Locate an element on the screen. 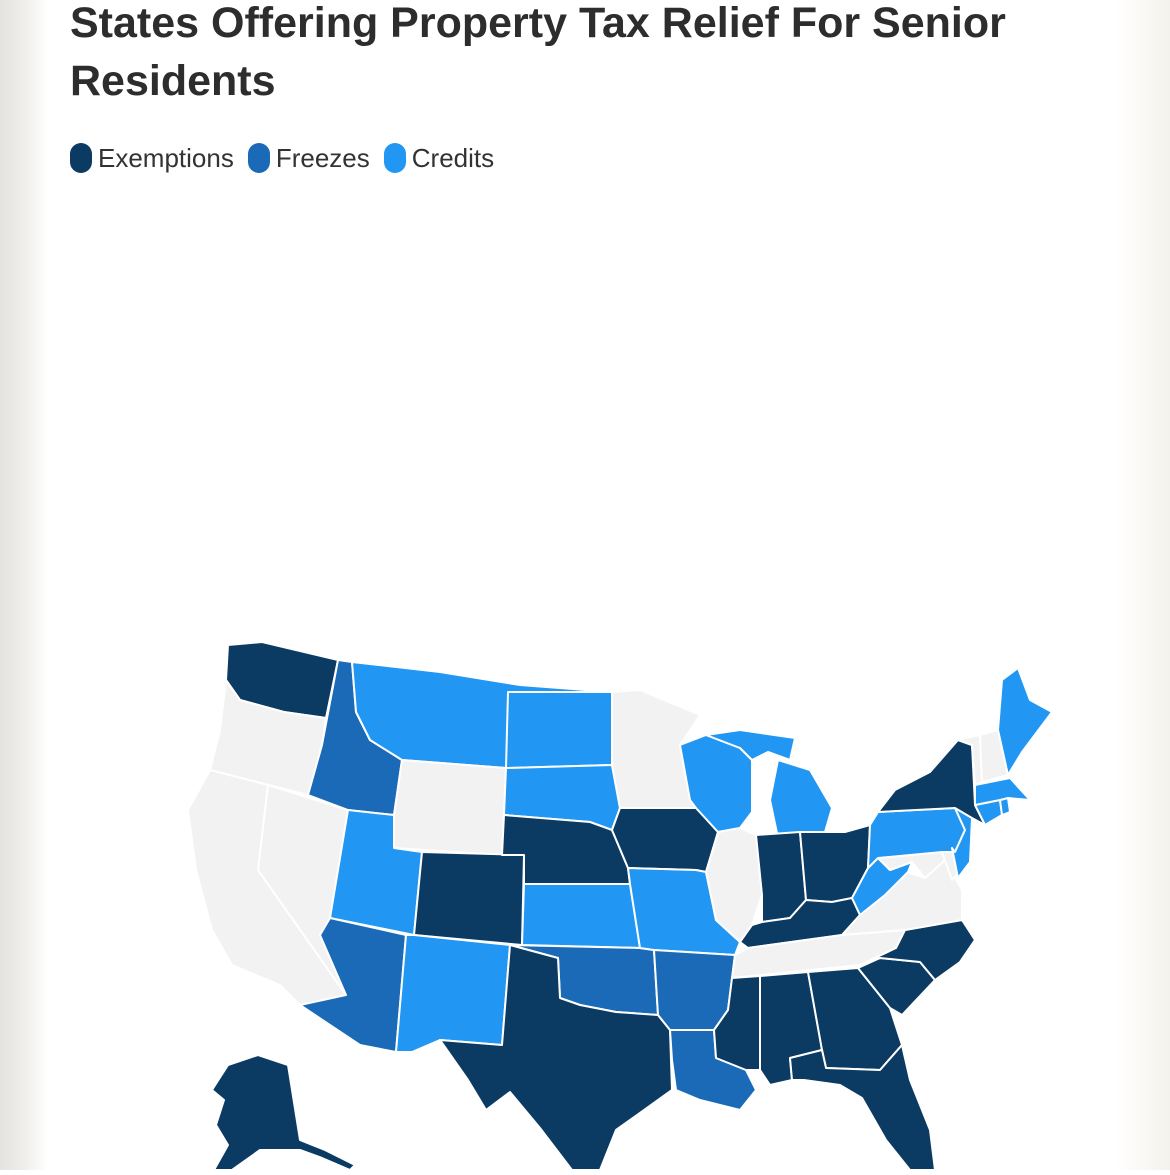  state-ia is located at coordinates (665, 840).